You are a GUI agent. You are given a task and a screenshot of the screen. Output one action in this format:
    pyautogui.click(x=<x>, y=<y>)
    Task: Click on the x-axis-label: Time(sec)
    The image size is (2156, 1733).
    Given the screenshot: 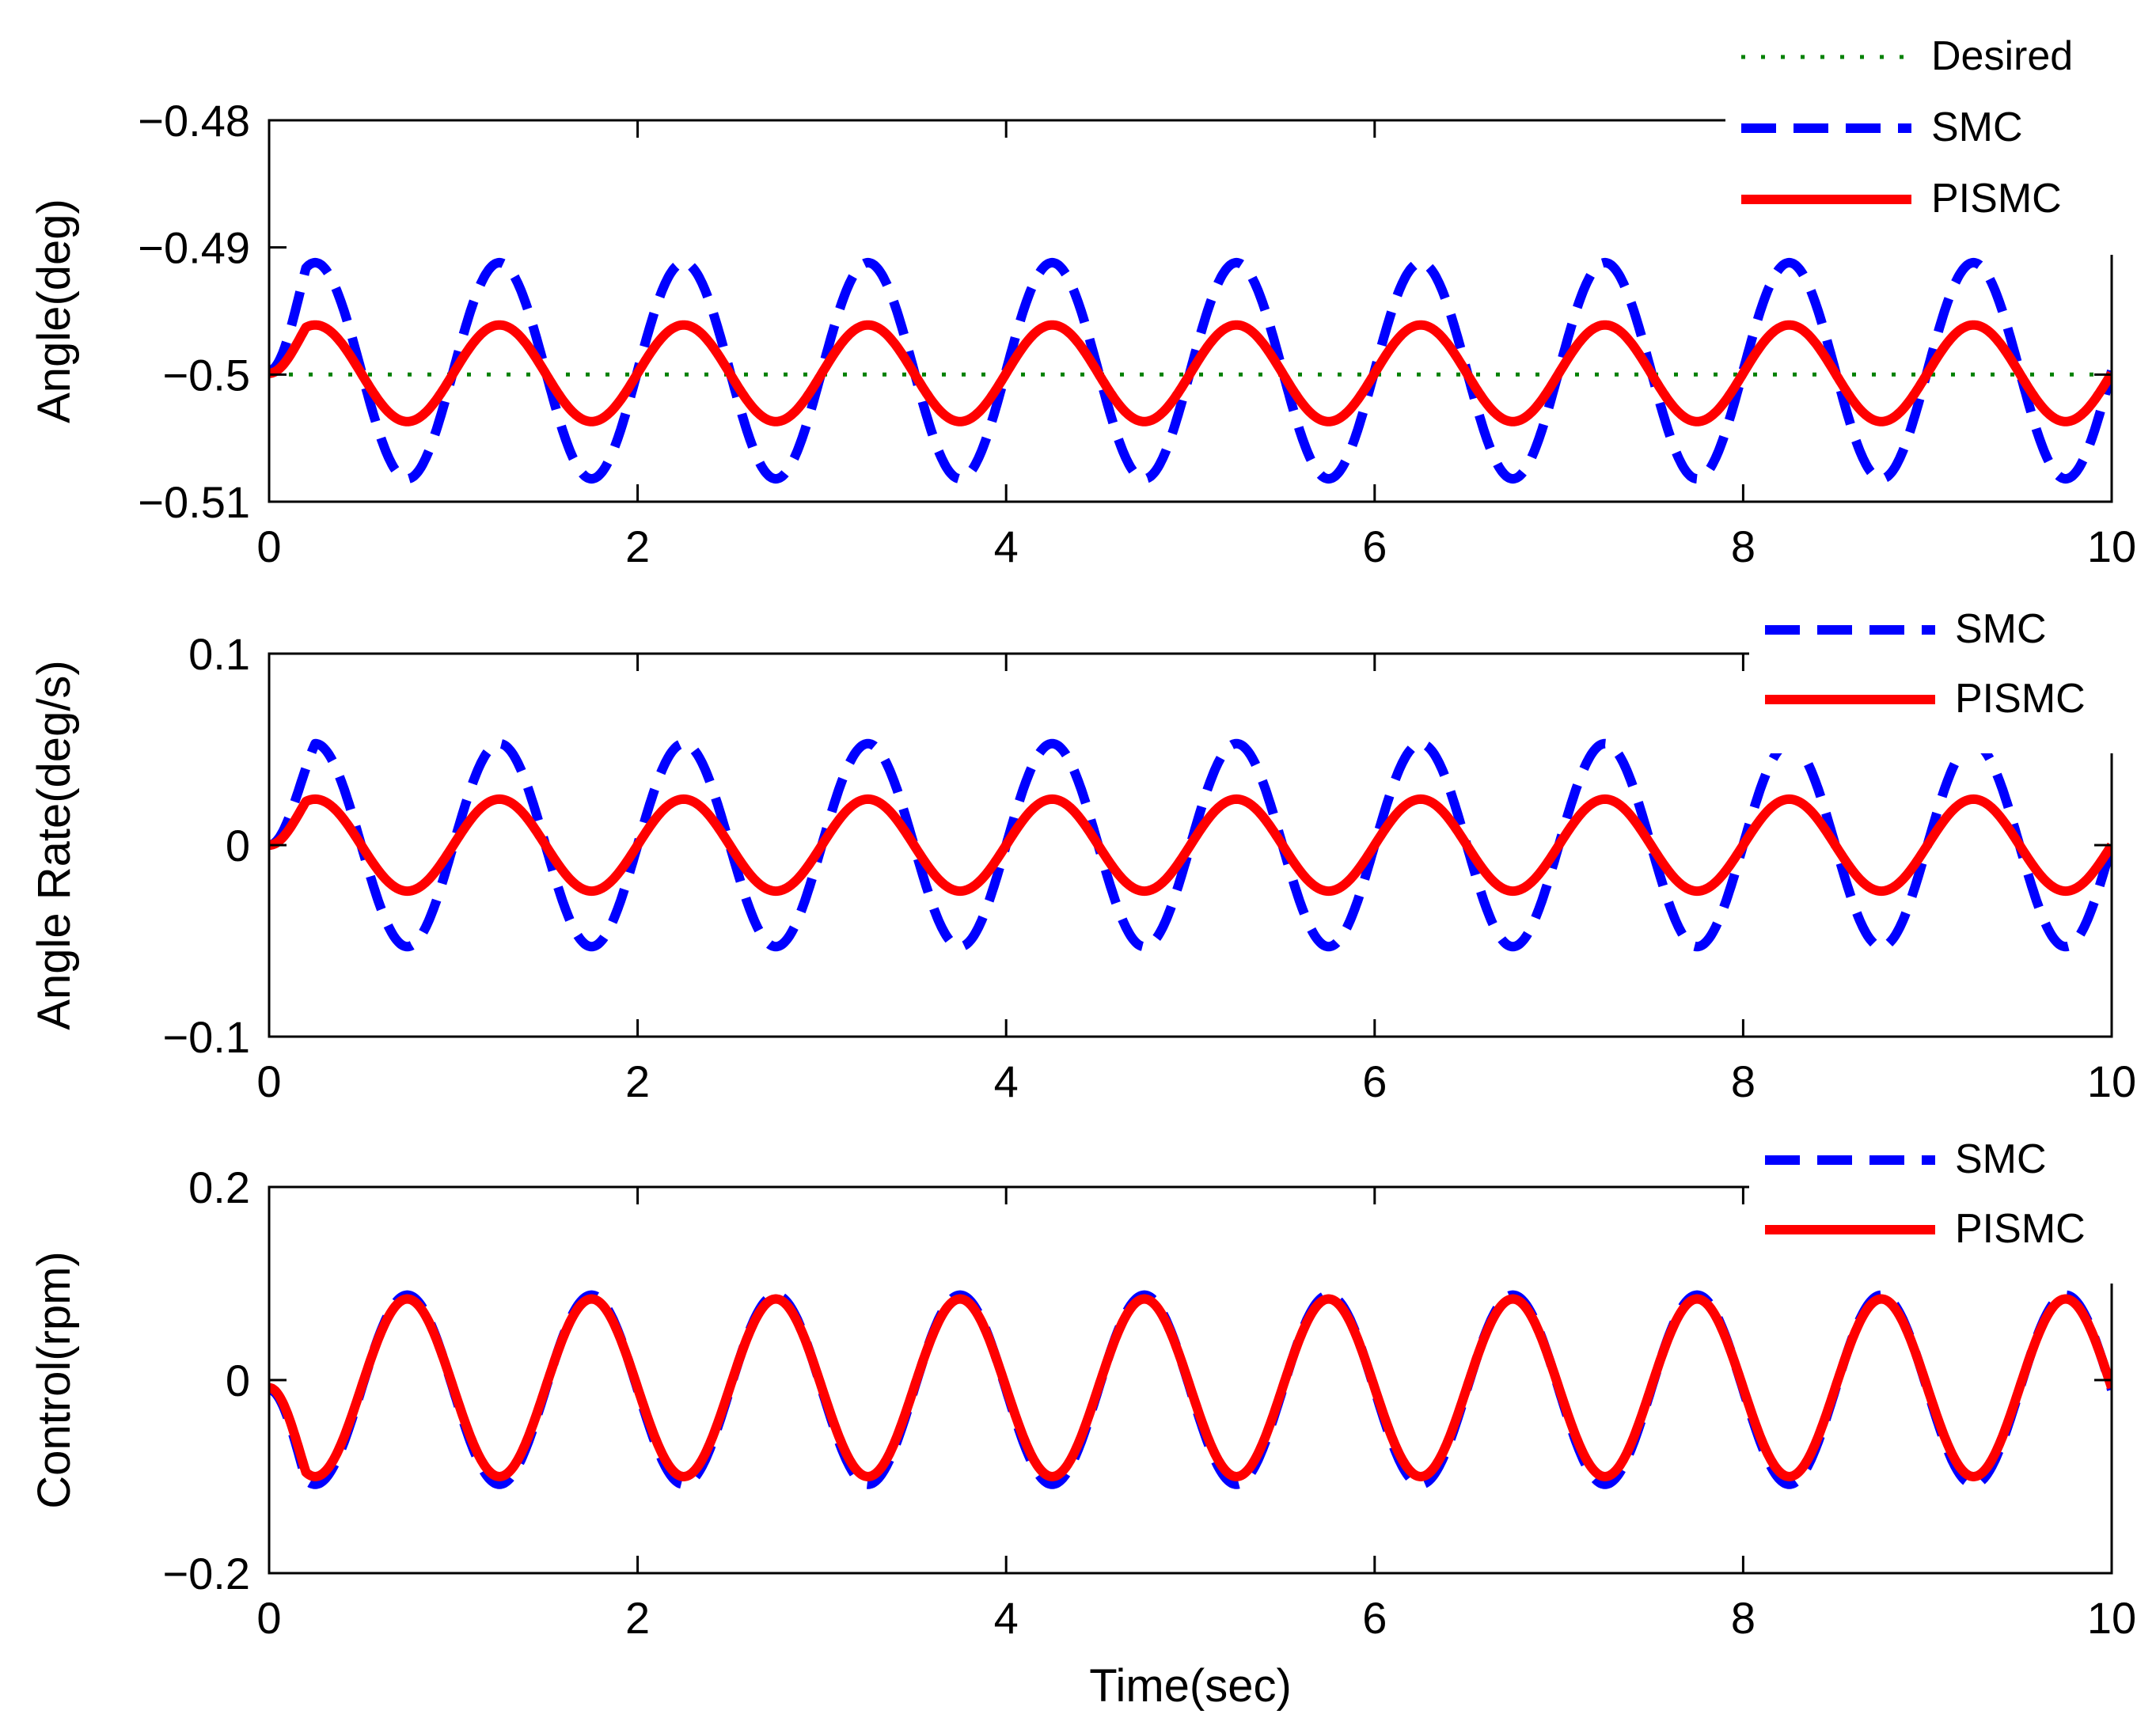 What is the action you would take?
    pyautogui.click(x=1190, y=1686)
    